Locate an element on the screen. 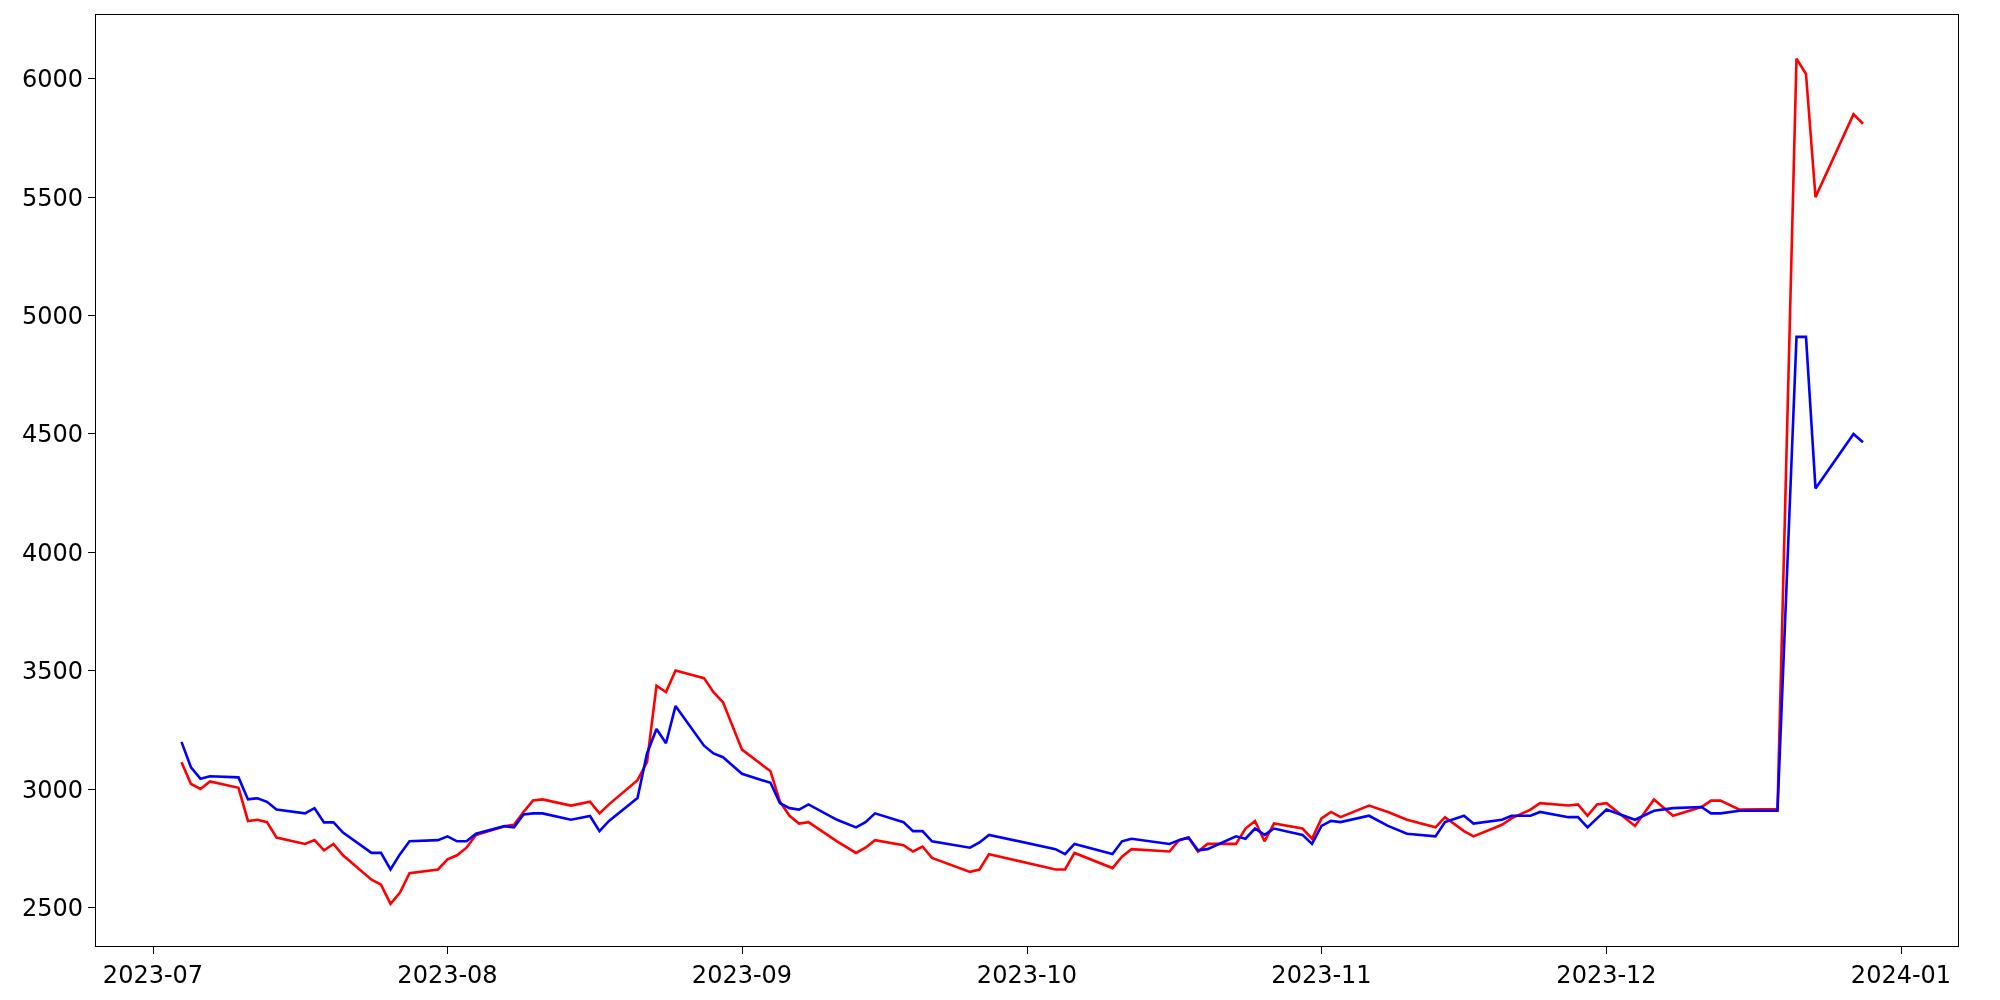 This screenshot has height=1000, width=2000. y-tick-label: 4000 is located at coordinates (53, 552).